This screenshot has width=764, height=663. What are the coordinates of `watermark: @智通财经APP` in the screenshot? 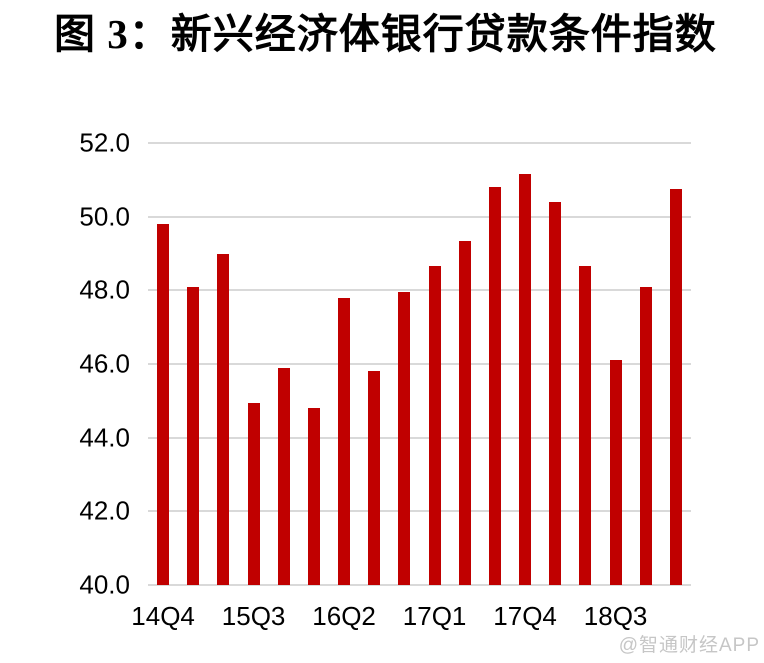 It's located at (689, 645).